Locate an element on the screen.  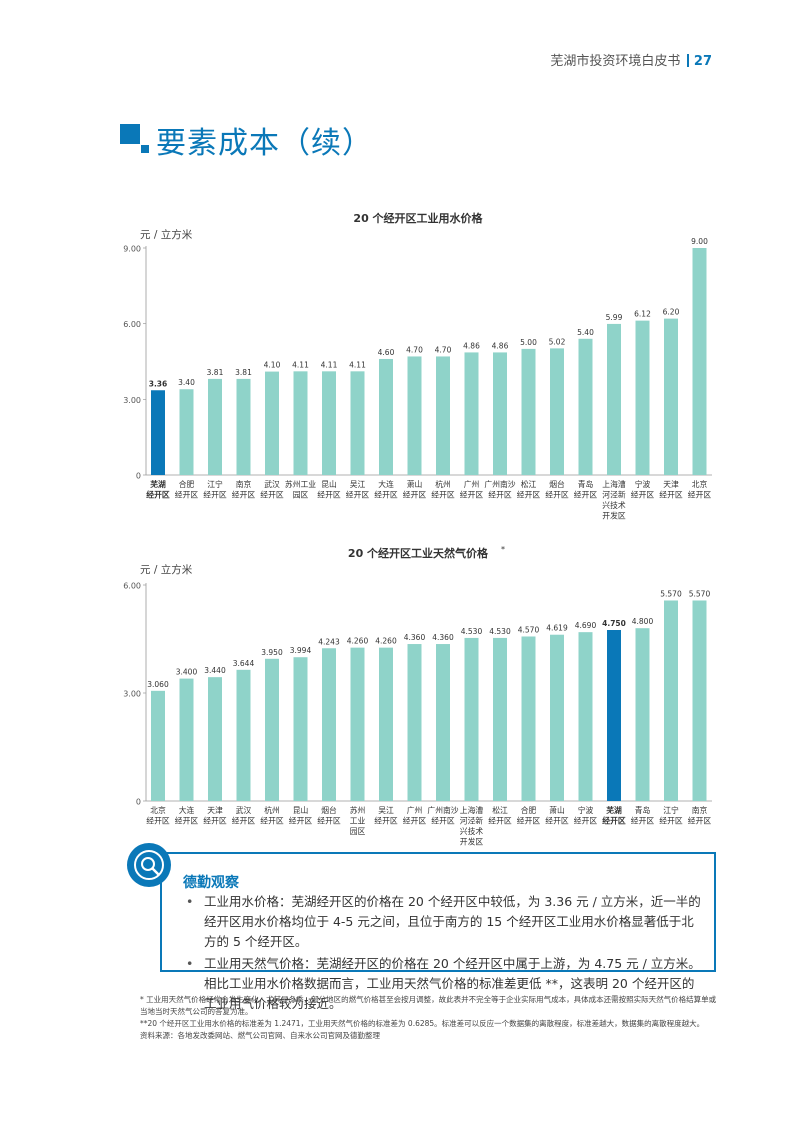
magnifier-icon is located at coordinates (149, 865).